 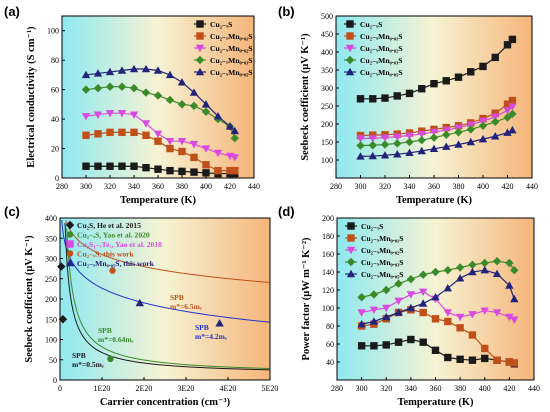 What do you see at coordinates (57, 178) in the screenshot?
I see `y-tick-label: 0` at bounding box center [57, 178].